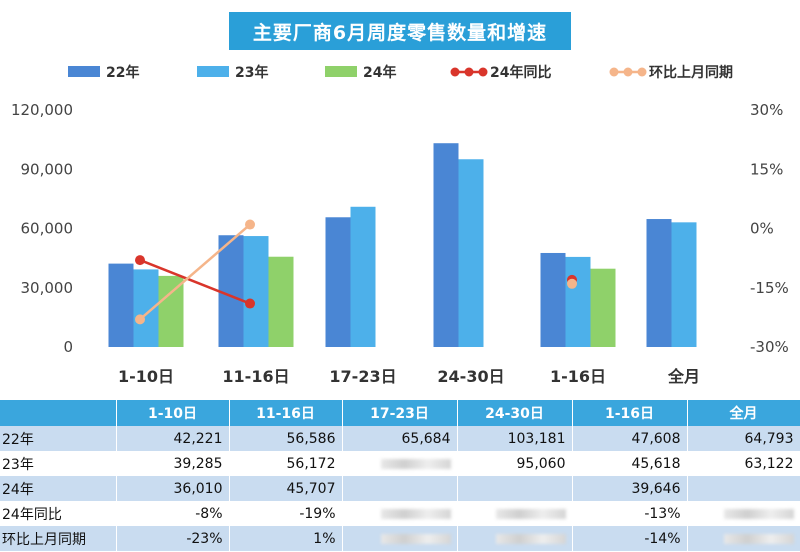 This screenshot has width=800, height=552. What do you see at coordinates (630, 538) in the screenshot?
I see `table-cell: -14%` at bounding box center [630, 538].